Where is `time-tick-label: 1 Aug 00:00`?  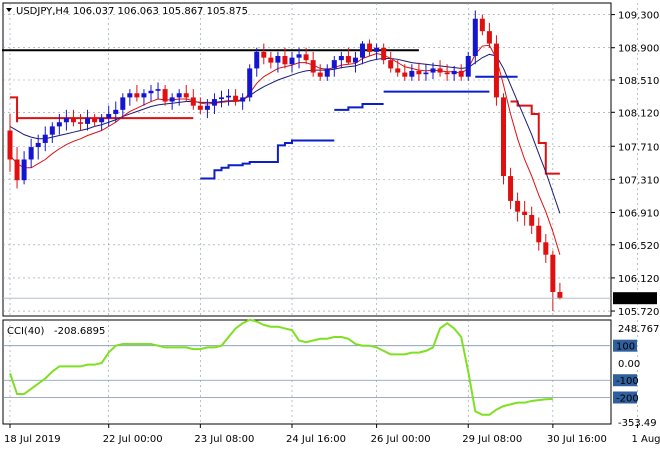
time-tick-label: 1 Aug 00:00 is located at coordinates (645, 439).